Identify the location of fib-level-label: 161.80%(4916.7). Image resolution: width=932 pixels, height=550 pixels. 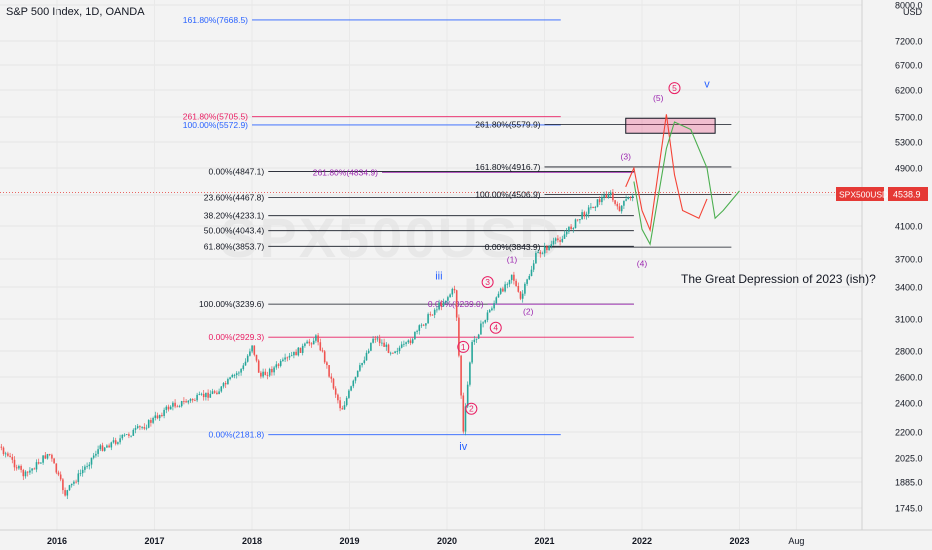
(507, 167).